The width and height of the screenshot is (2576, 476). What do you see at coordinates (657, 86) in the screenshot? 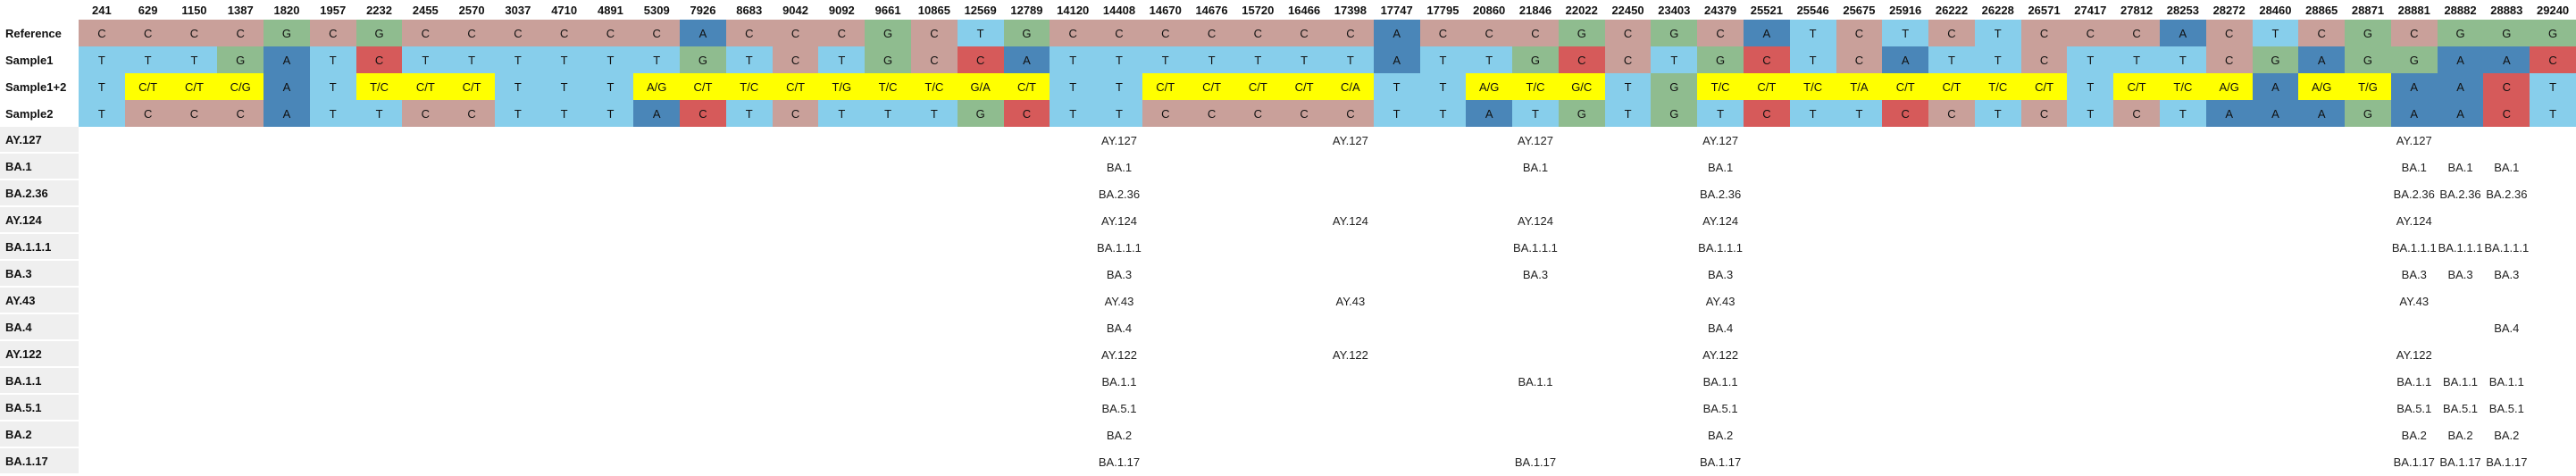
I see `base-cell: A/G` at bounding box center [657, 86].